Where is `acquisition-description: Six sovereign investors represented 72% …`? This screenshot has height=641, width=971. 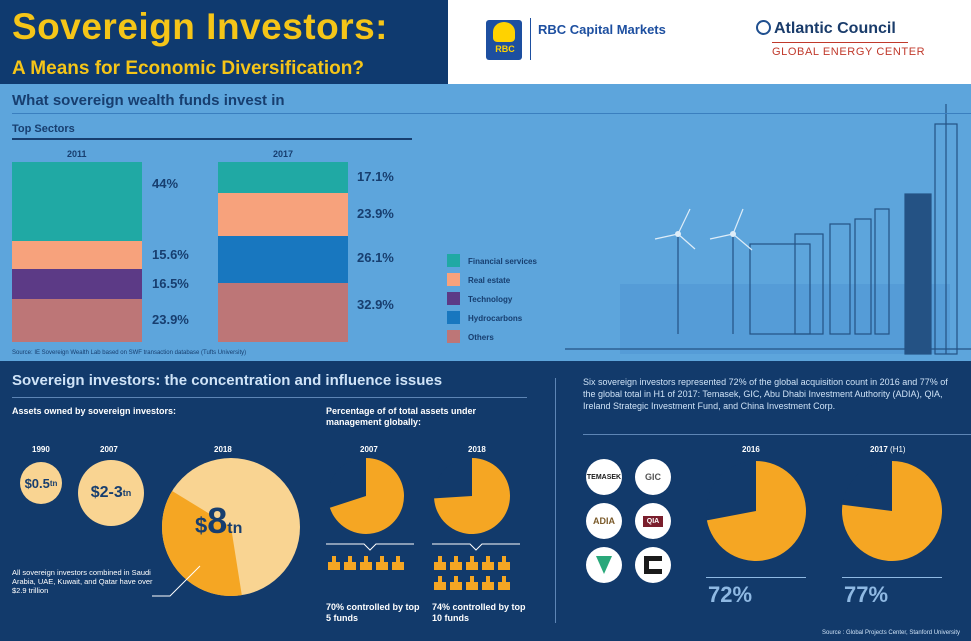 acquisition-description: Six sovereign investors represented 72% … is located at coordinates (765, 394).